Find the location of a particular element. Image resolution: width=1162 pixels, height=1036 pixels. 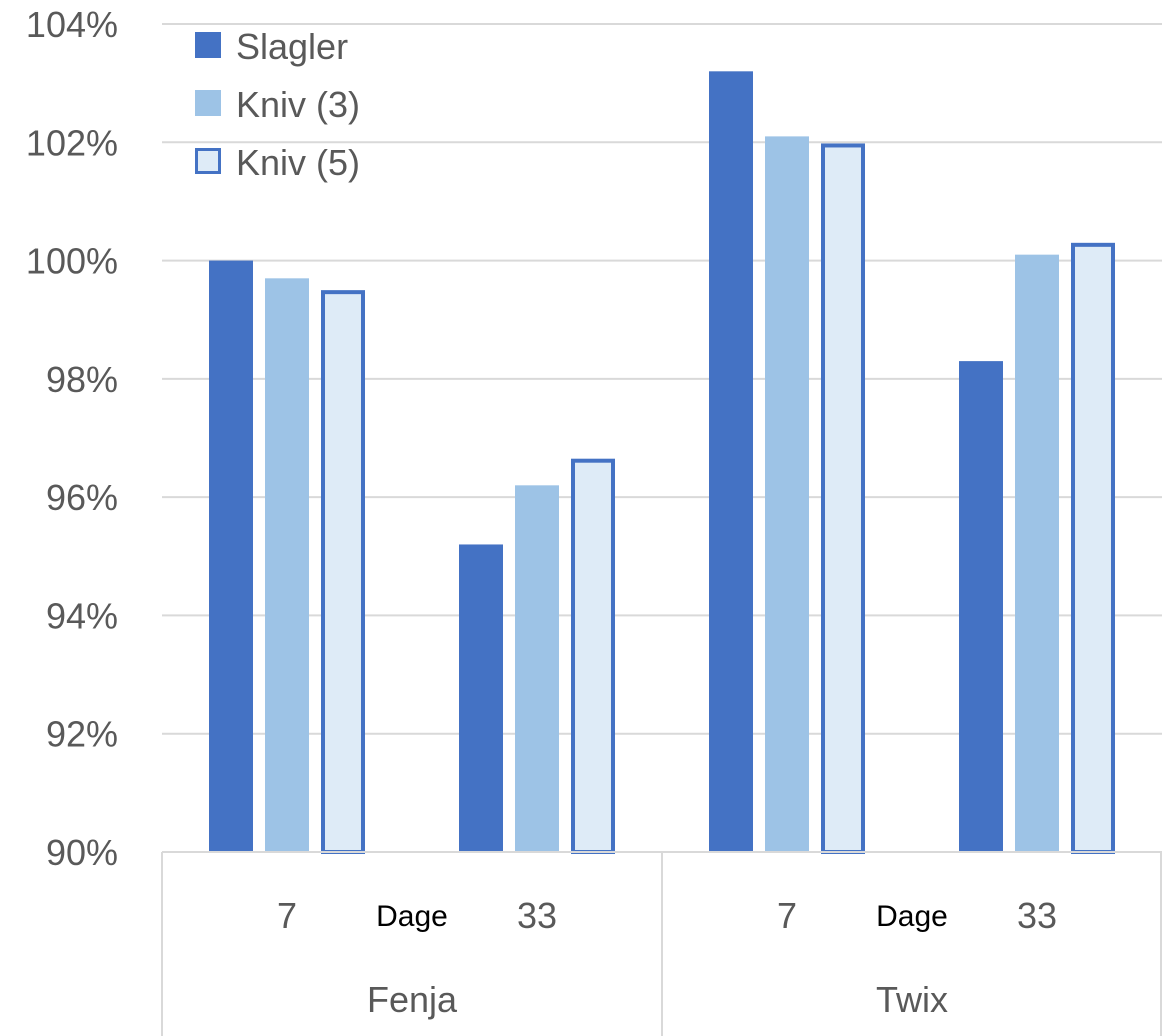

y-axis: 90% 92% 94% 96% 98% 100% 102% 104% is located at coordinates (72, 438).